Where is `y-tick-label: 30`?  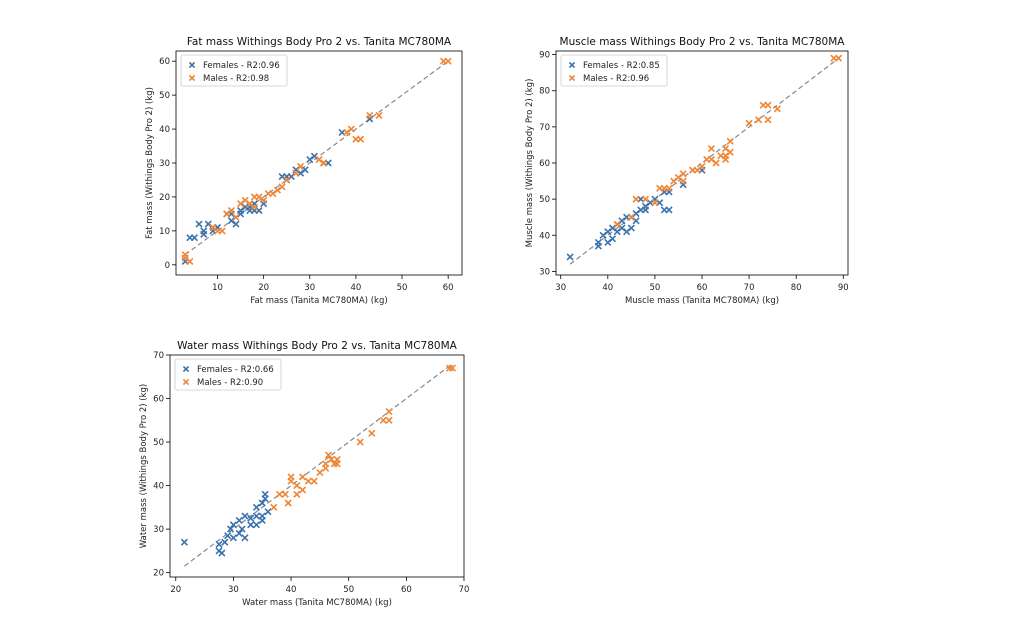
y-tick-label: 30 is located at coordinates (544, 272).